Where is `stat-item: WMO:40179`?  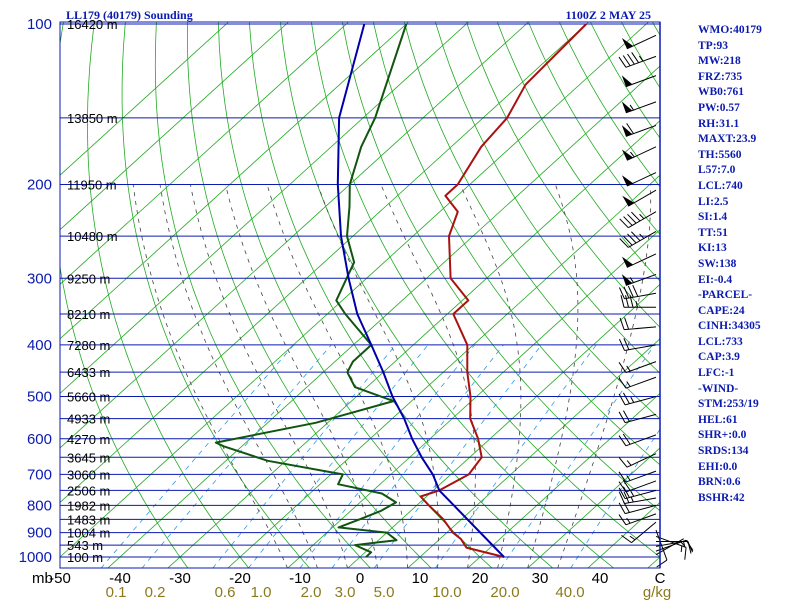 stat-item: WMO:40179 is located at coordinates (730, 30).